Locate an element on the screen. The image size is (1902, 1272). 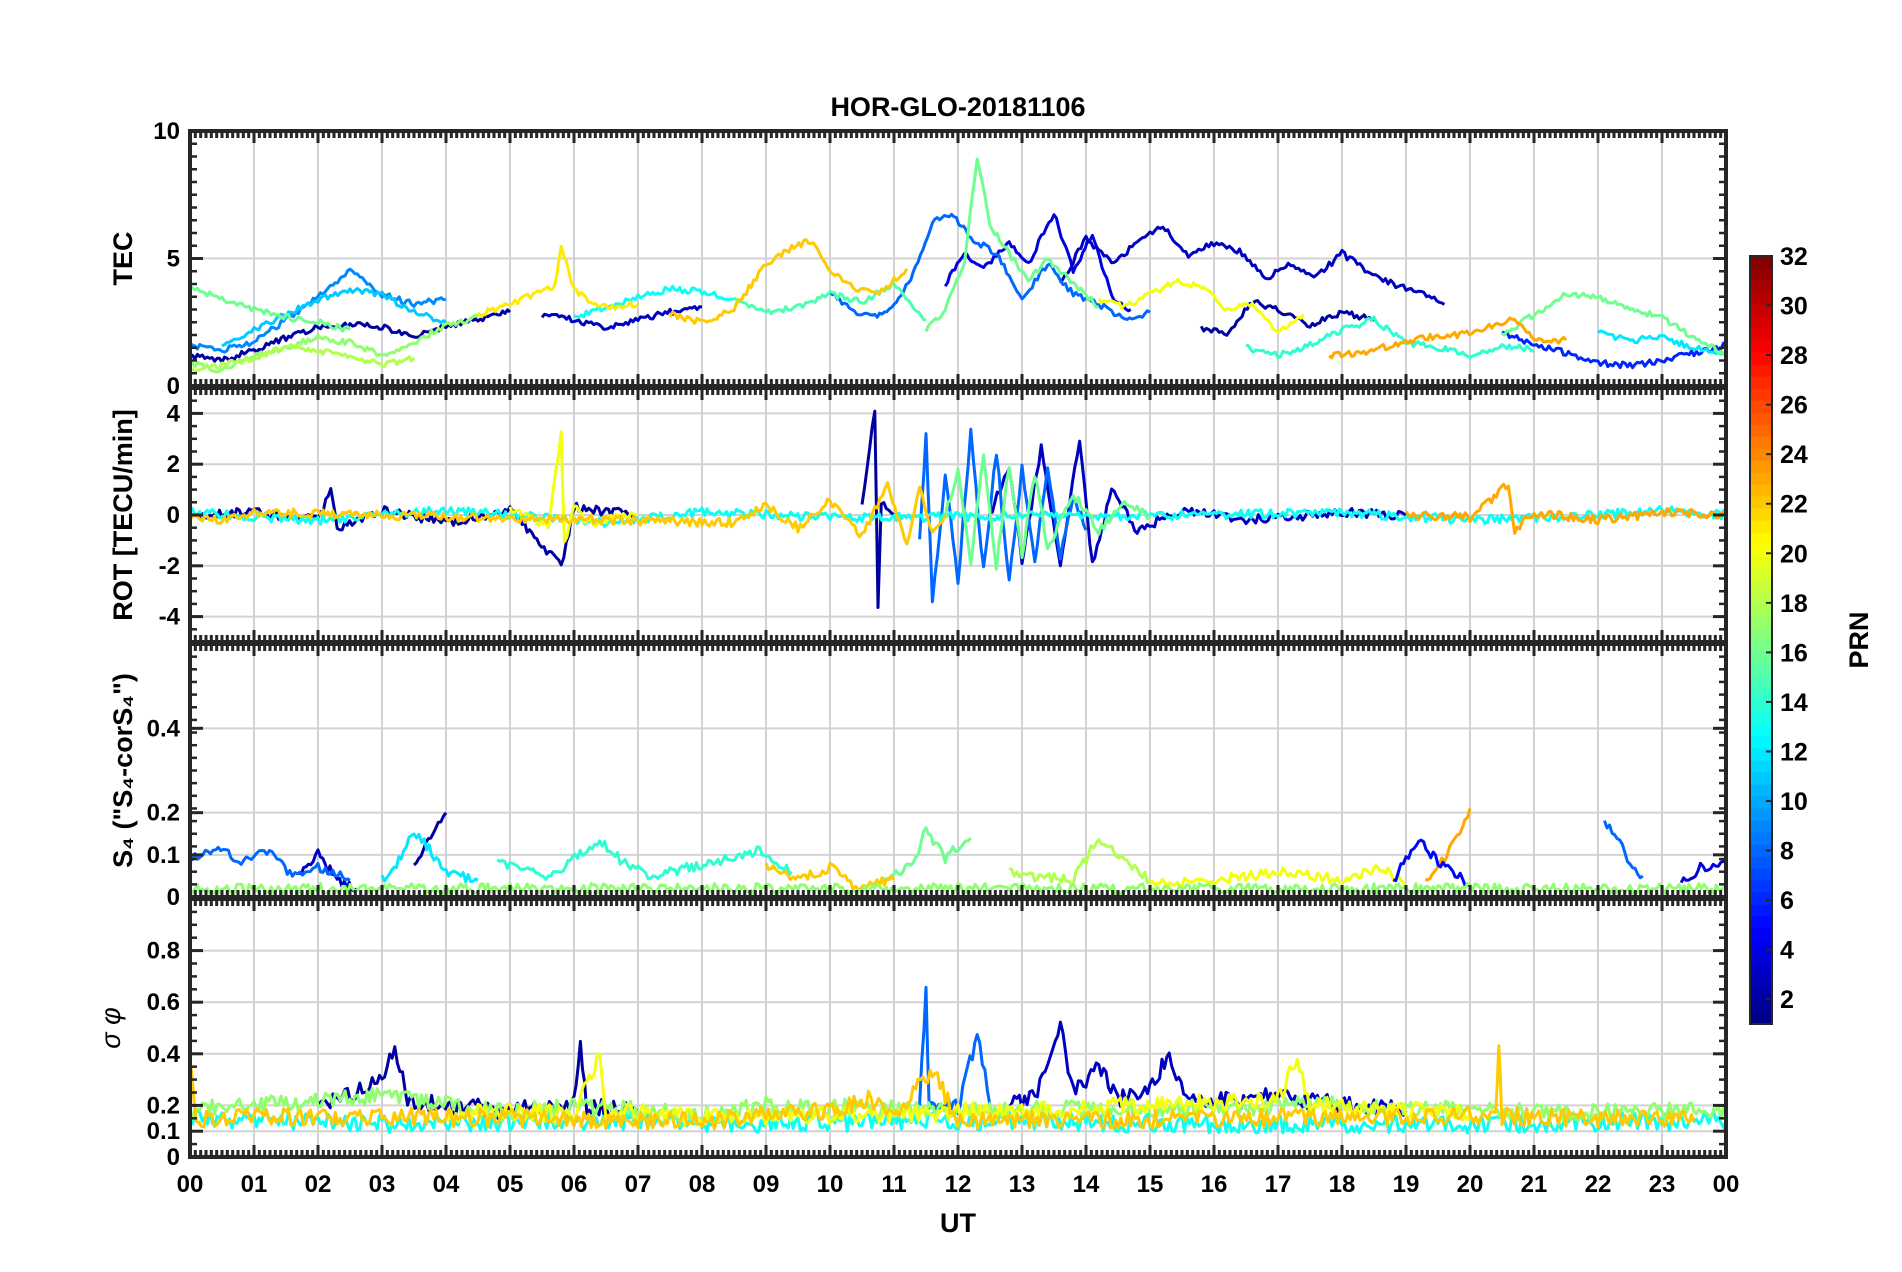
series-s4-prn16 is located at coordinates (926, 854).